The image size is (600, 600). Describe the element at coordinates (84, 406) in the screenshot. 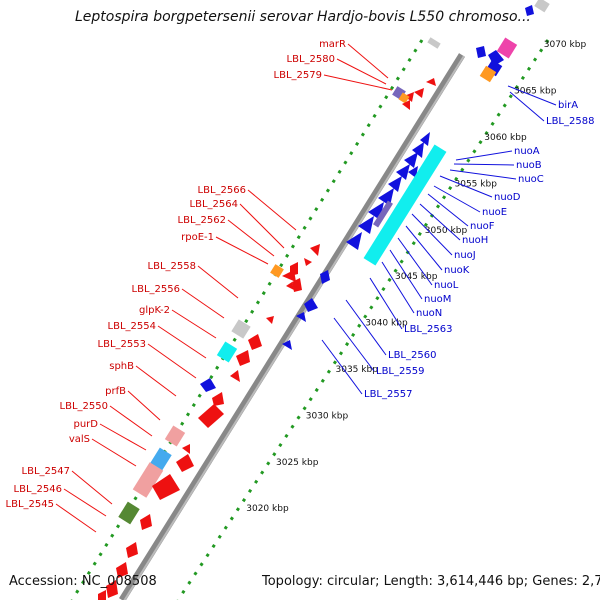

I see `gene-label: LBL_2550` at that location.